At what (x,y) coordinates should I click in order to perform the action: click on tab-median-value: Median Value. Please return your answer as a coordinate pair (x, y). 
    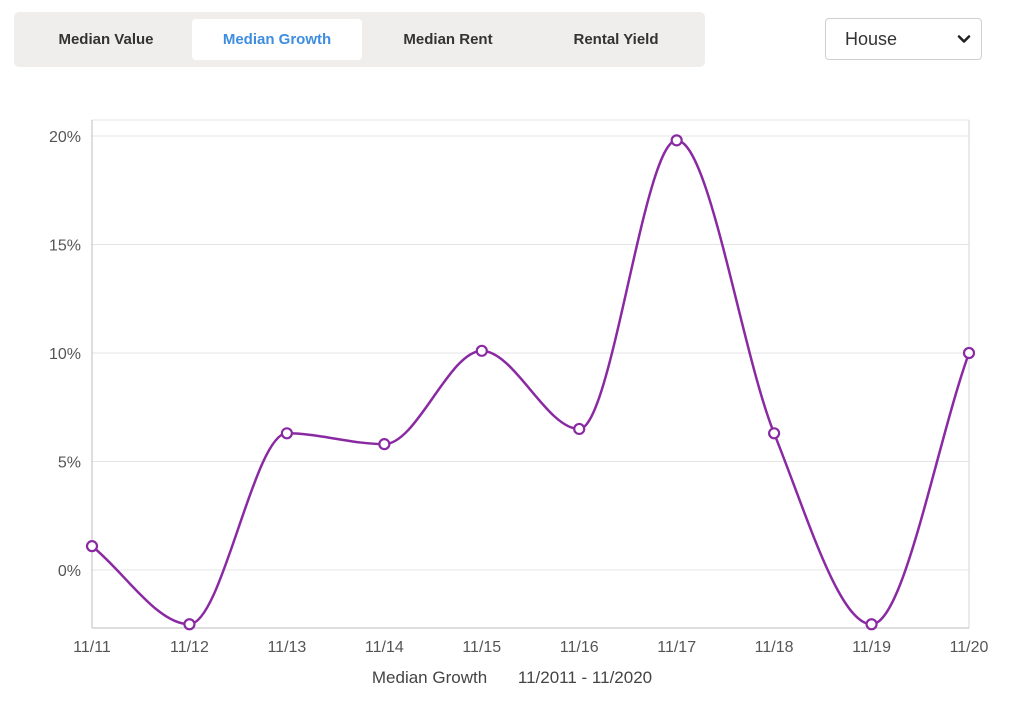
    Looking at the image, I should click on (106, 39).